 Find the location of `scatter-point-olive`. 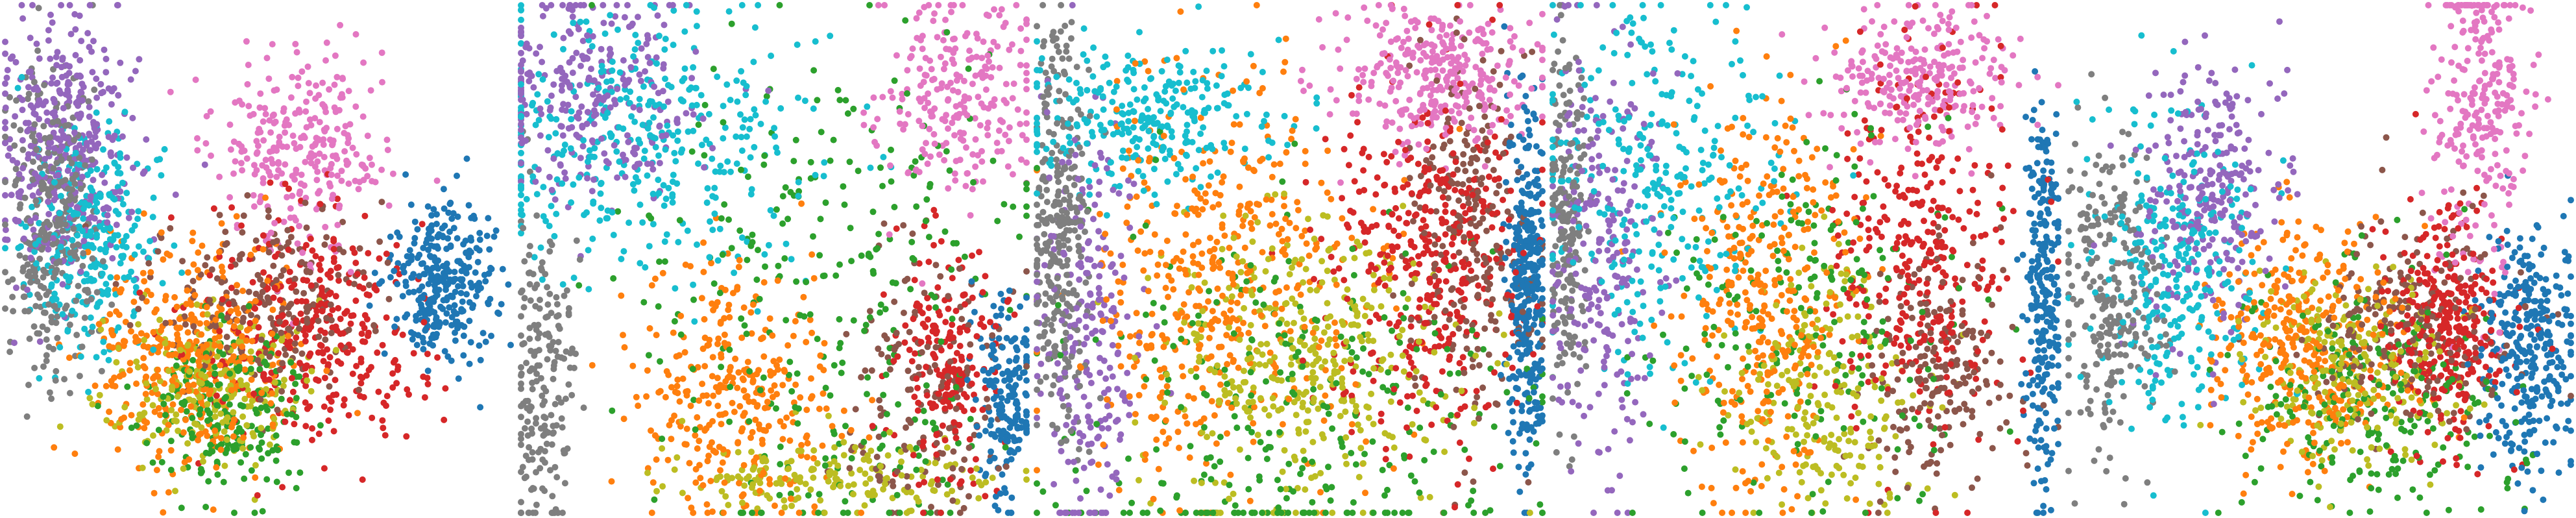

scatter-point-olive is located at coordinates (738, 477).